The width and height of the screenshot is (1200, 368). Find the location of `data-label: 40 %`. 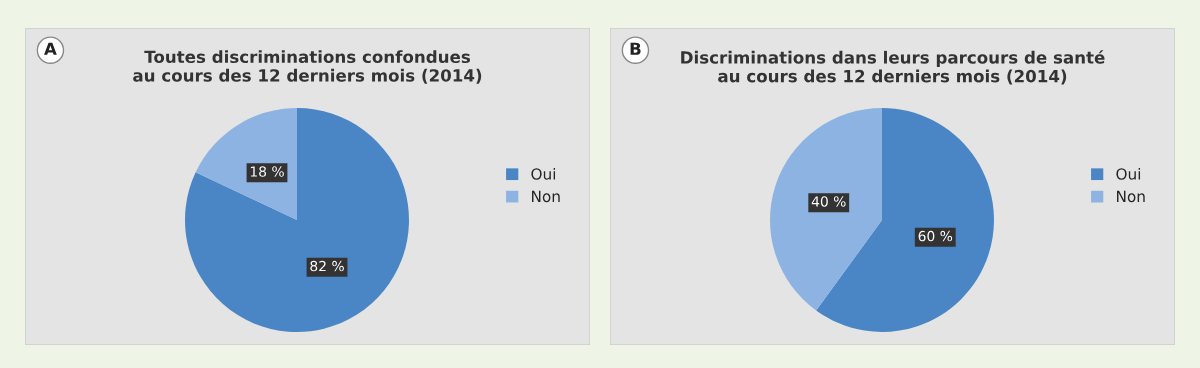

data-label: 40 % is located at coordinates (828, 201).